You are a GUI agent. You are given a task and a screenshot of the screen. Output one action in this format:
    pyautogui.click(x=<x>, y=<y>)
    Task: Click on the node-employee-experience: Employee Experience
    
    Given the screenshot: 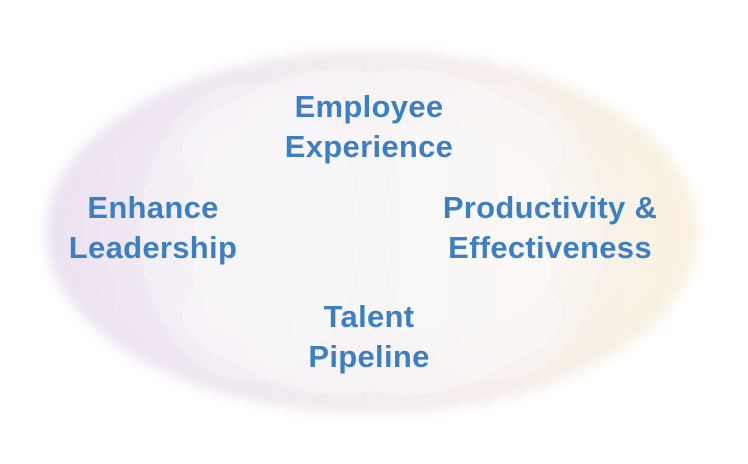 What is the action you would take?
    pyautogui.click(x=369, y=127)
    